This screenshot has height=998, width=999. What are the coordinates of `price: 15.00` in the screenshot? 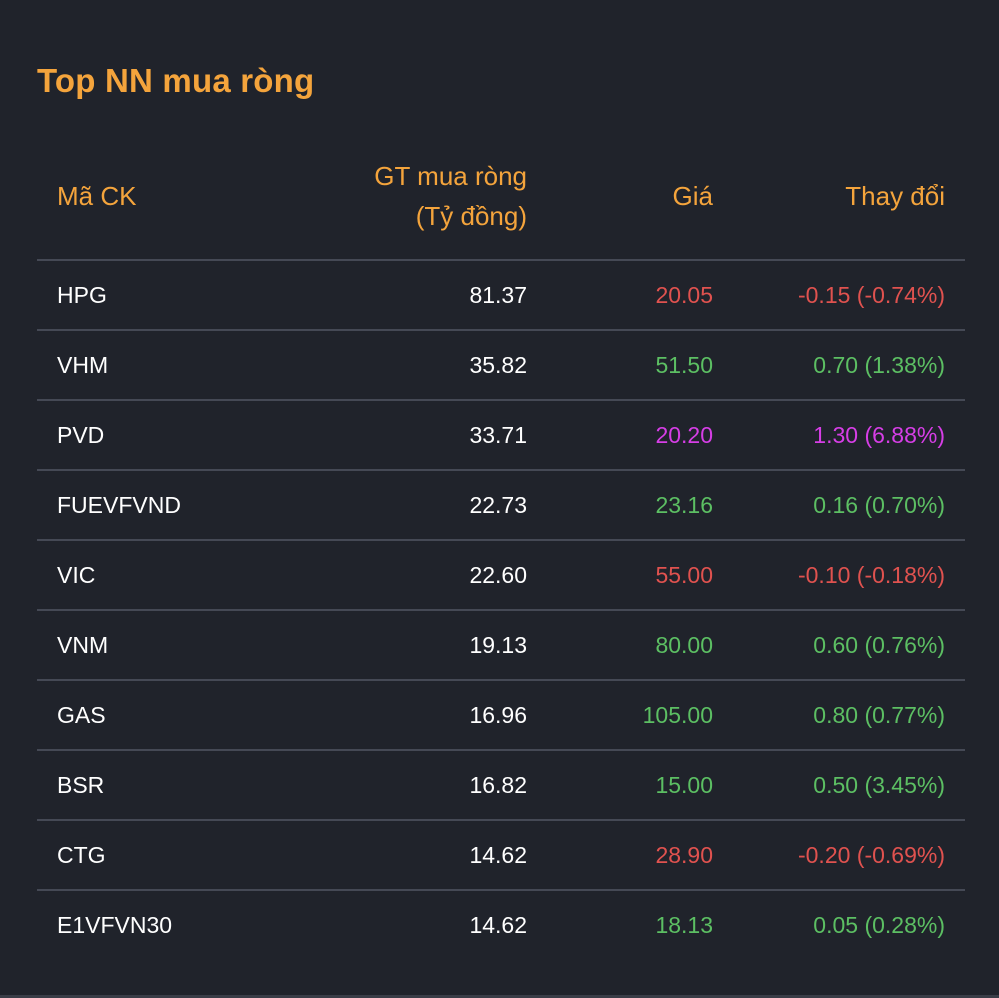 It's located at (684, 785).